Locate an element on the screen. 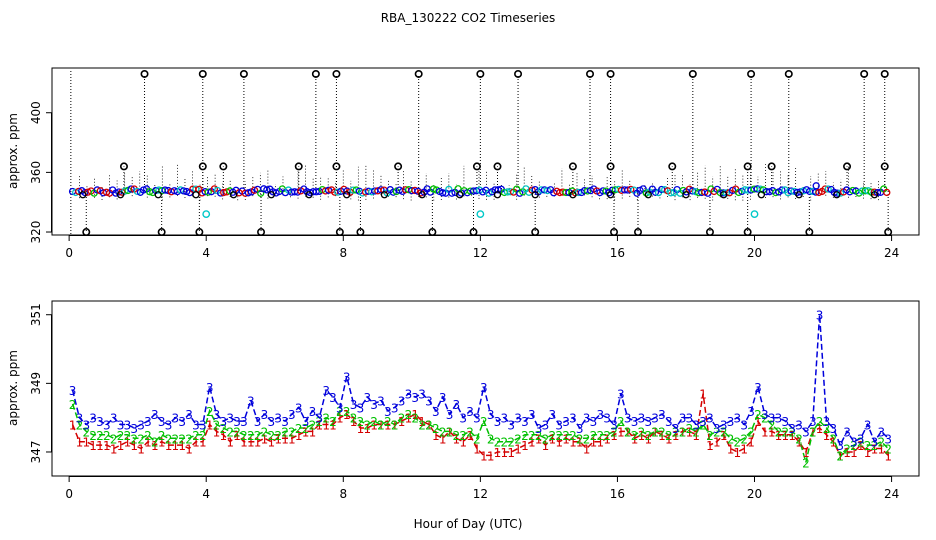 This screenshot has width=936, height=540. bottom-xtick-label: 4 is located at coordinates (206, 494).